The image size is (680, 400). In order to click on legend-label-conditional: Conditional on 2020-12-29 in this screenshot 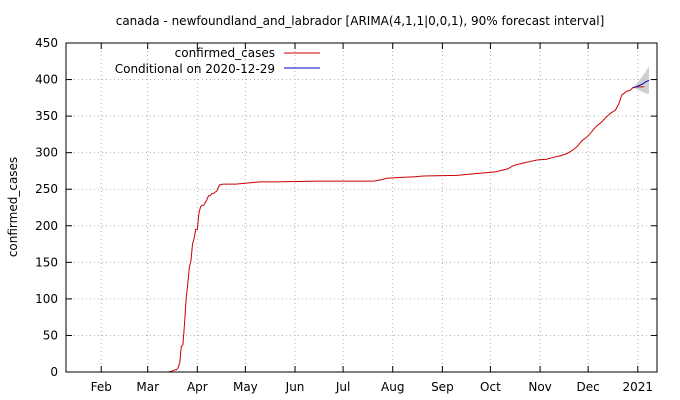, I will do `click(195, 69)`.